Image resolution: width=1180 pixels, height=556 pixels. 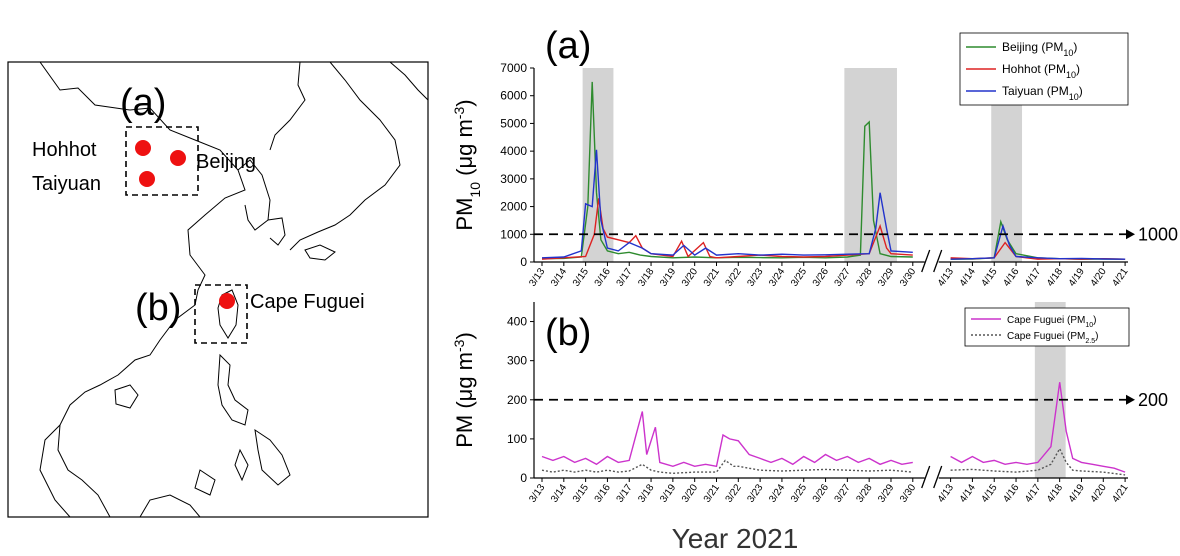 What do you see at coordinates (227, 301) in the screenshot?
I see `cape-fuguei-marker` at bounding box center [227, 301].